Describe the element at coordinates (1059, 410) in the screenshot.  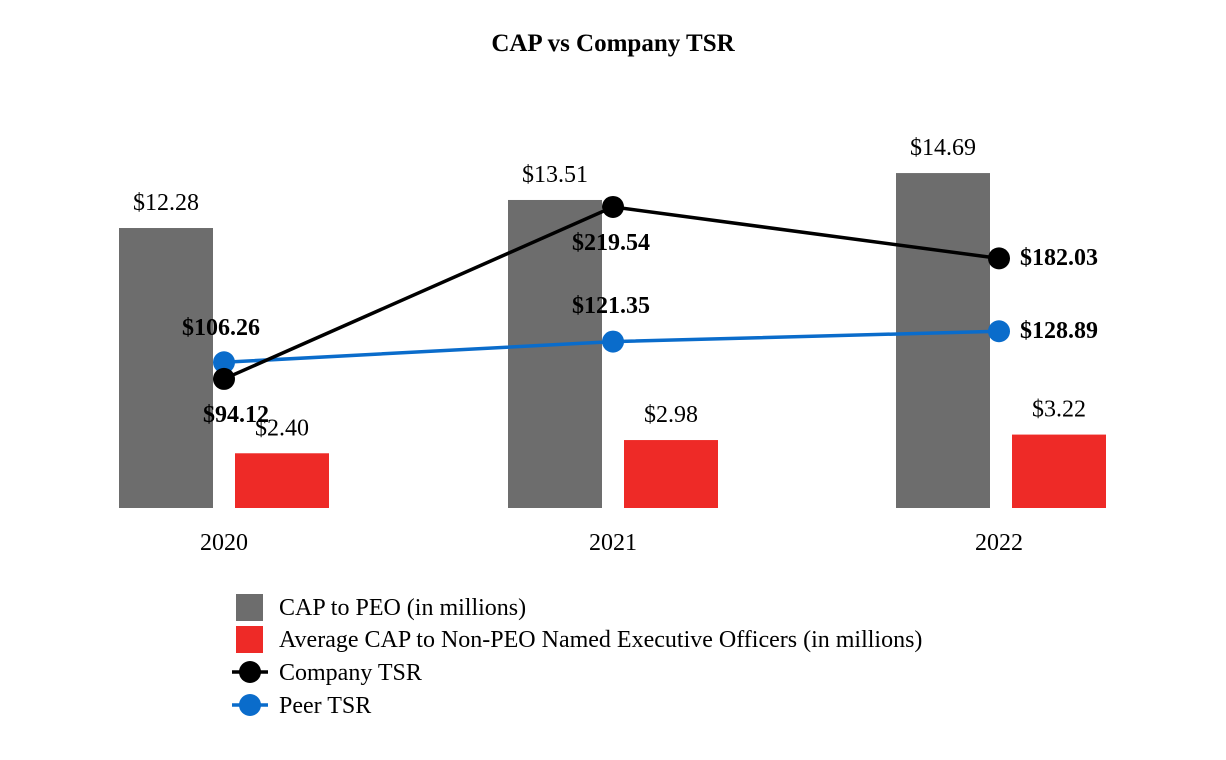
I see `data-label: $3.22` at that location.